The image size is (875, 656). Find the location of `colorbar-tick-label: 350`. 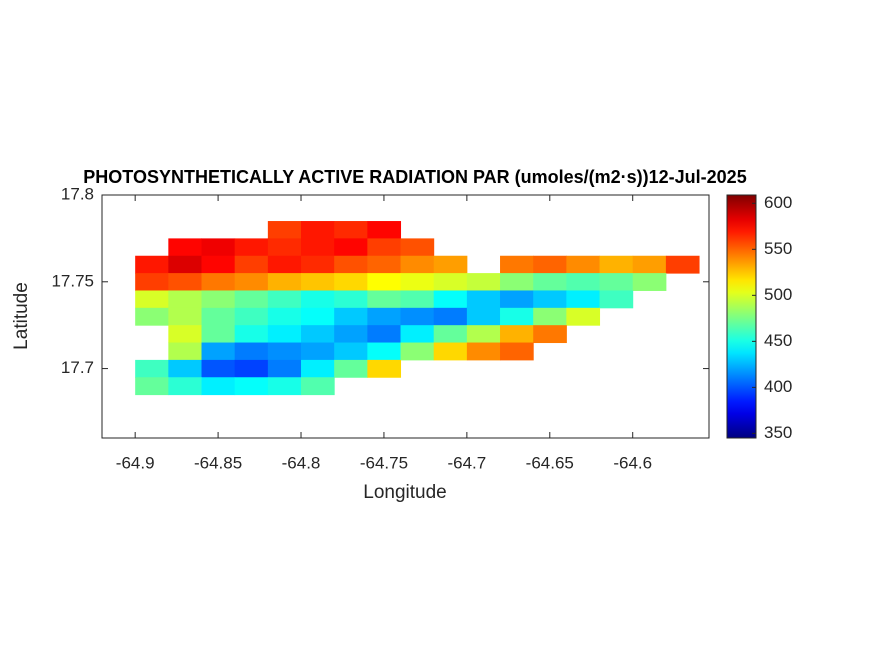

colorbar-tick-label: 350 is located at coordinates (778, 432).